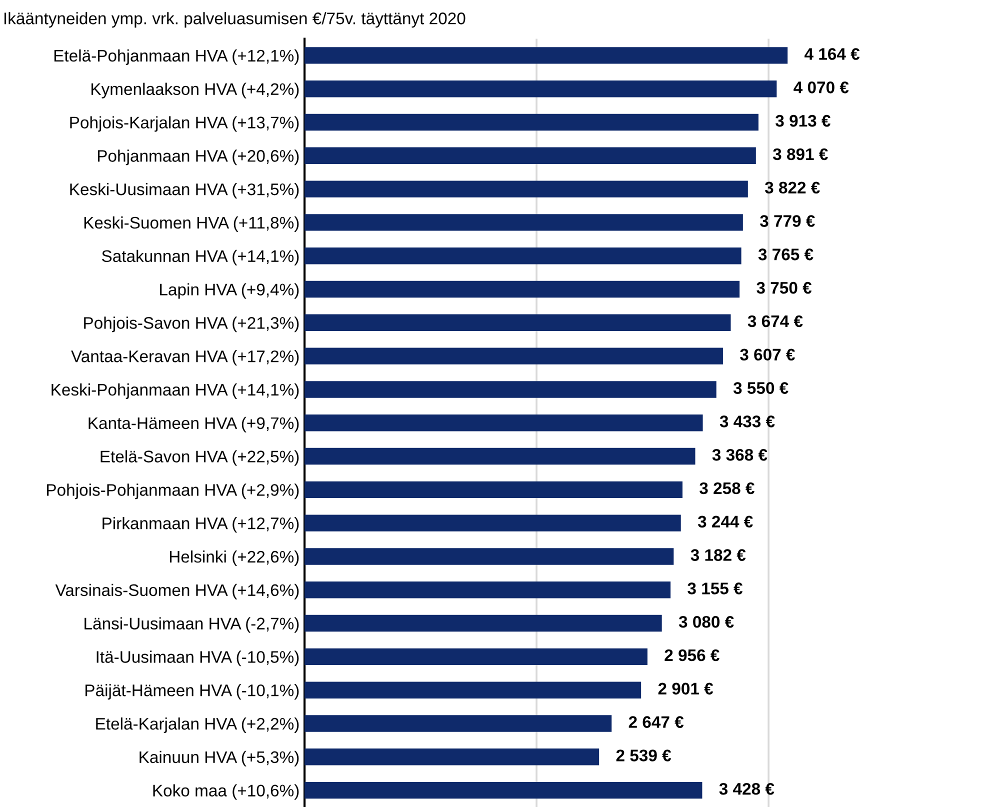  What do you see at coordinates (185, 358) in the screenshot?
I see `y-tick-label: Vantaa-Keravan HVA (+17,2%)` at bounding box center [185, 358].